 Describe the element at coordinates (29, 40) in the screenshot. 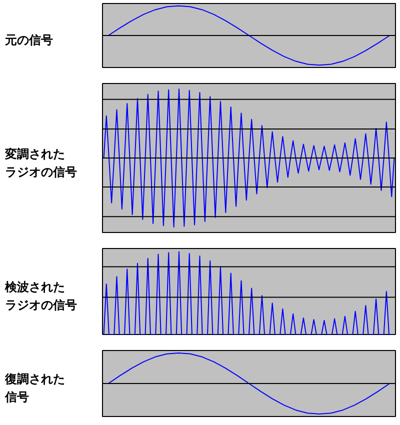

I see `y-axis-title: 元の信号` at that location.